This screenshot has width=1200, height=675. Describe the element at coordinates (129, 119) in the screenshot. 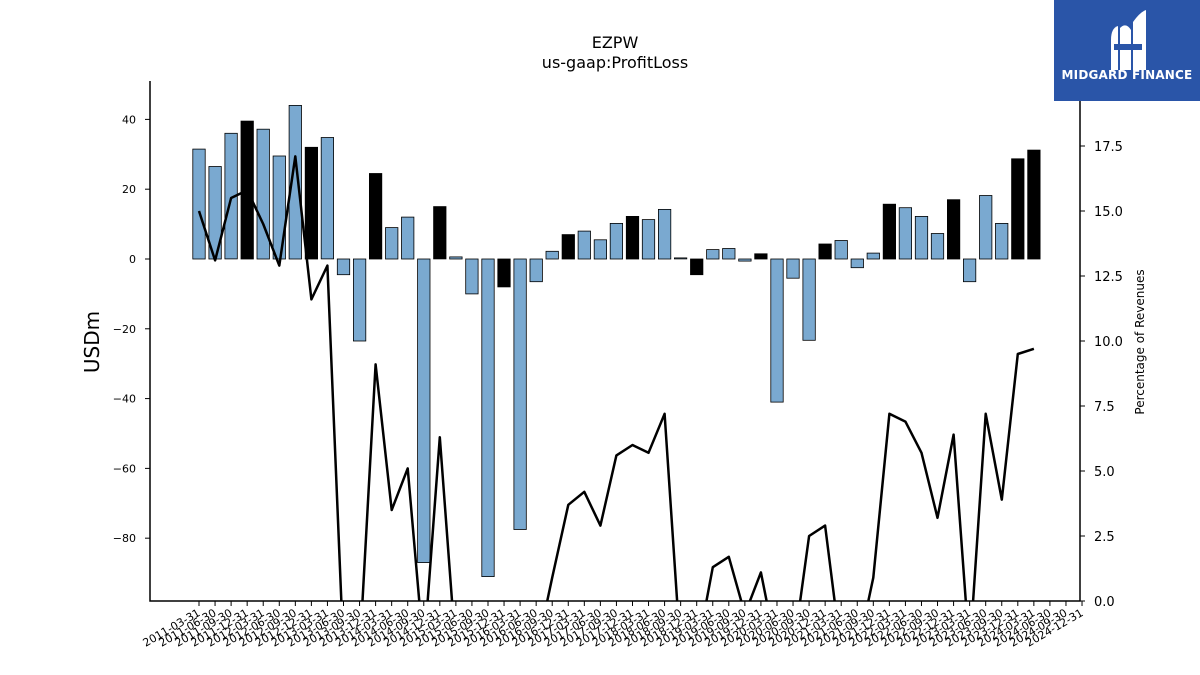

I see `y-tick-label: 40` at that location.